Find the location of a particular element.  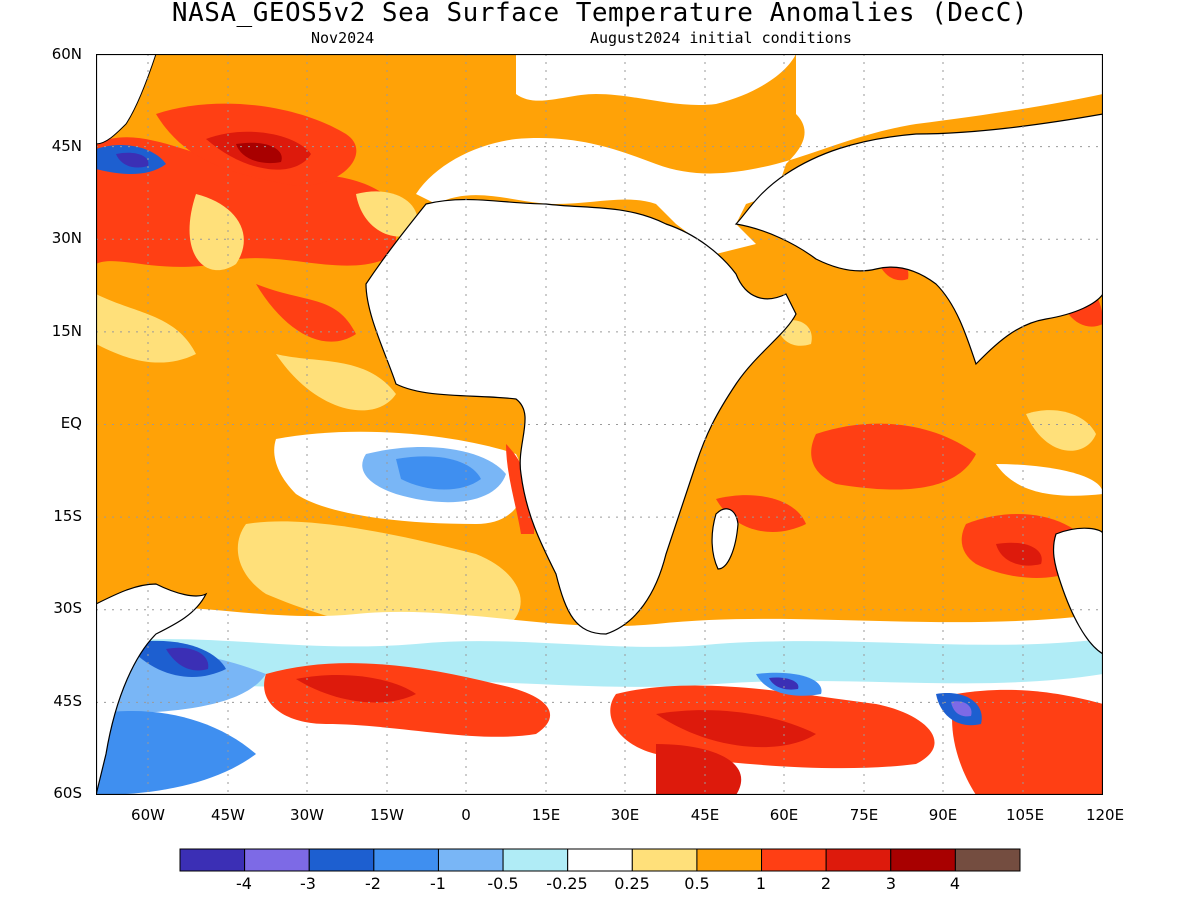

lat-label: EQ is located at coordinates (71, 423).